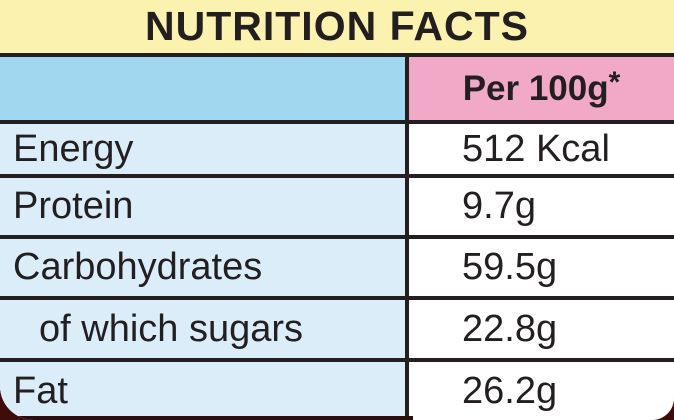 The height and width of the screenshot is (420, 674). I want to click on per-100g-label: Per 100g, so click(535, 88).